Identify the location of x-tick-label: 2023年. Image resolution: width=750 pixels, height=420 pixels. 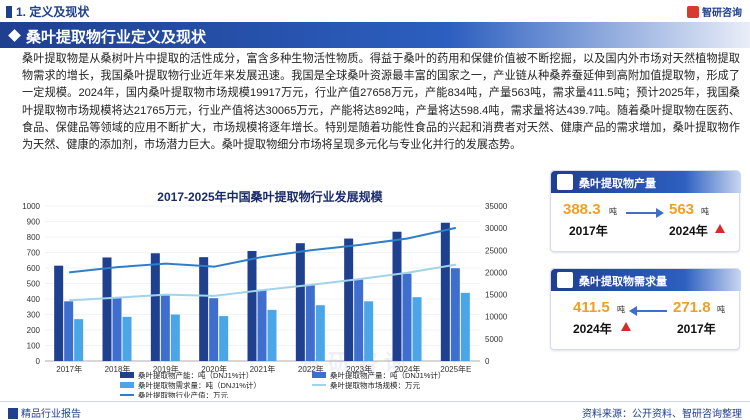
(359, 369).